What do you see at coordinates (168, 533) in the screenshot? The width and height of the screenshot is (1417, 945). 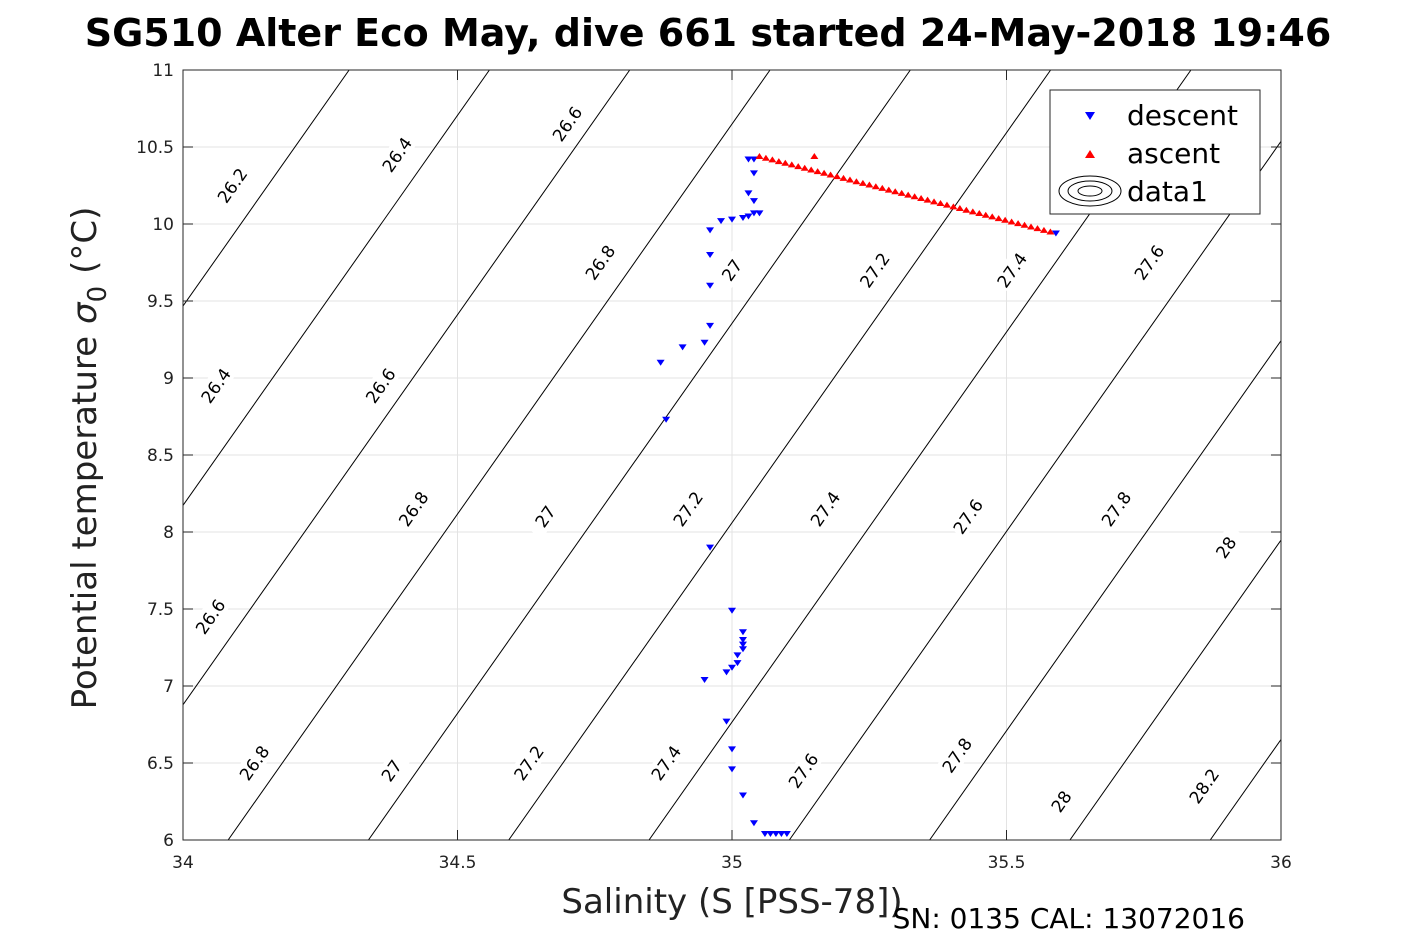 I see `y-tick-label-4: 8` at bounding box center [168, 533].